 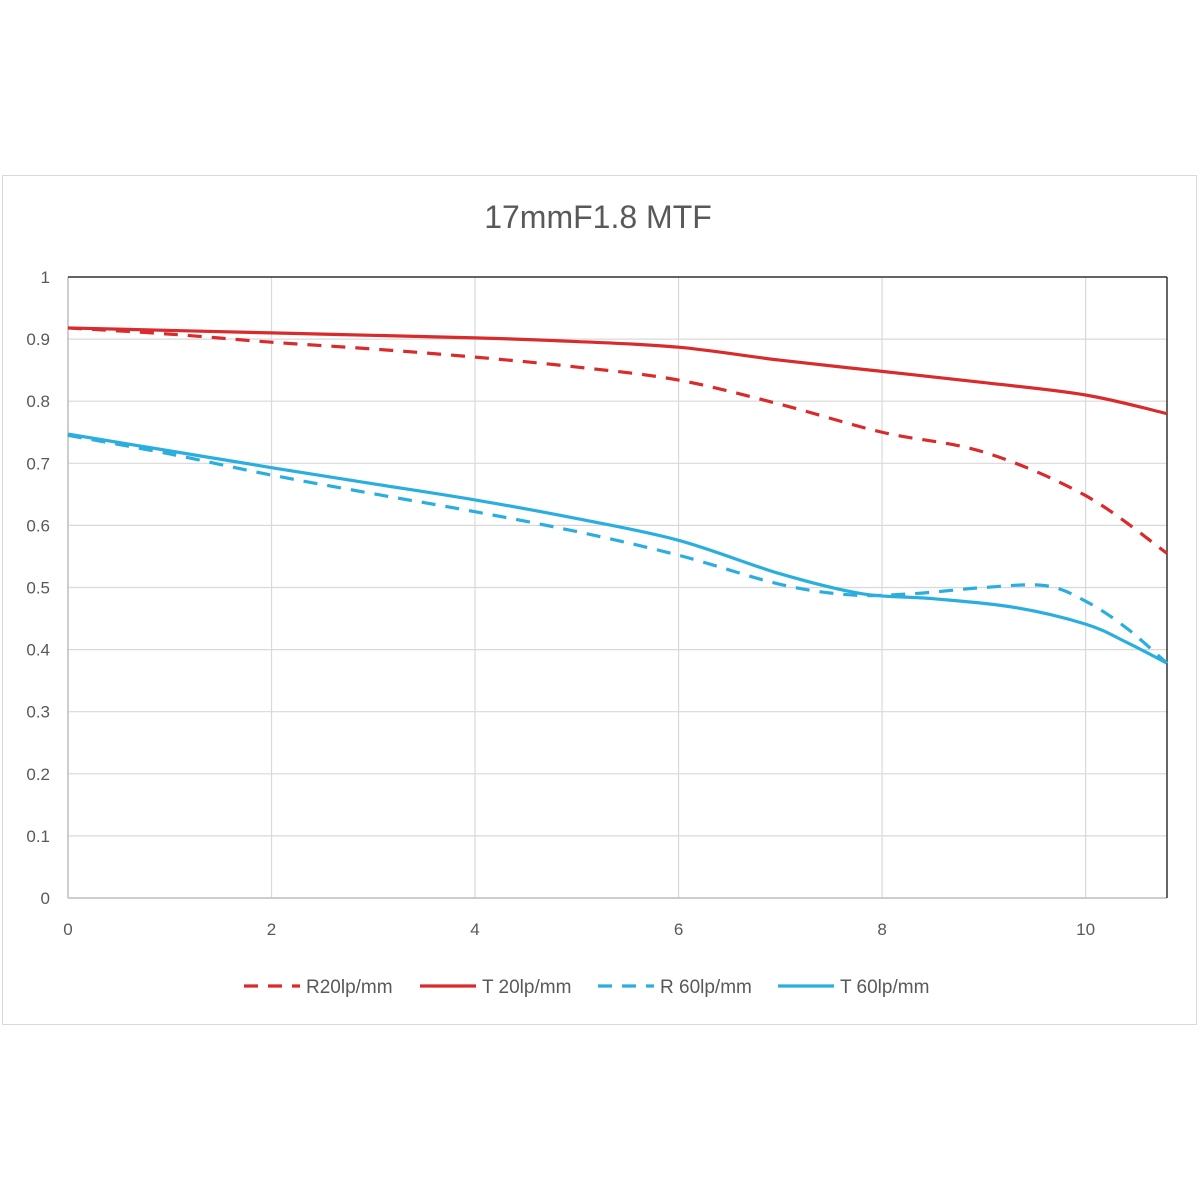 I want to click on legend-label: R 60lp/mm, so click(x=706, y=987).